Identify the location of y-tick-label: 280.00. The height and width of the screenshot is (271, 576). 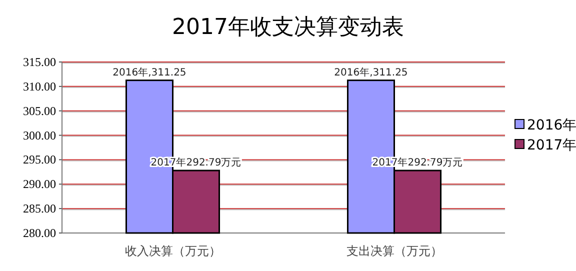
(39, 233).